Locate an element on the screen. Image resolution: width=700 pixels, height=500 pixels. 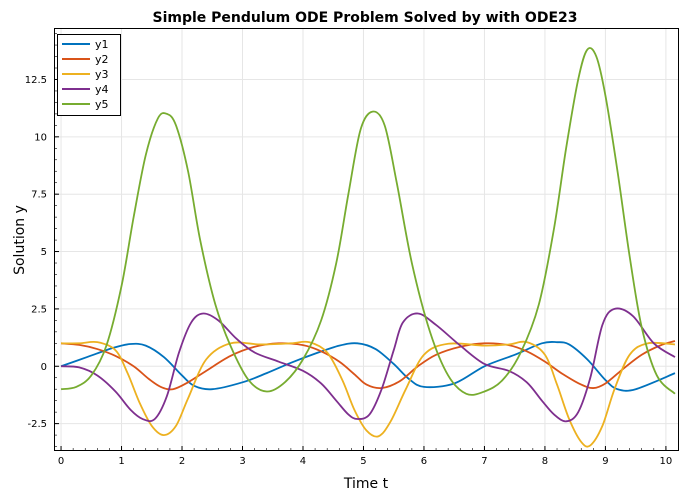
legend-label-y2: y2 is located at coordinates (102, 59).